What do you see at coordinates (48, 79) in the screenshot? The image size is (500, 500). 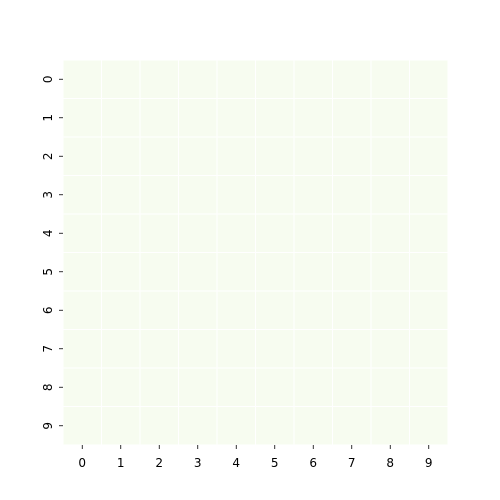 I see `y-tick-label: 0` at bounding box center [48, 79].